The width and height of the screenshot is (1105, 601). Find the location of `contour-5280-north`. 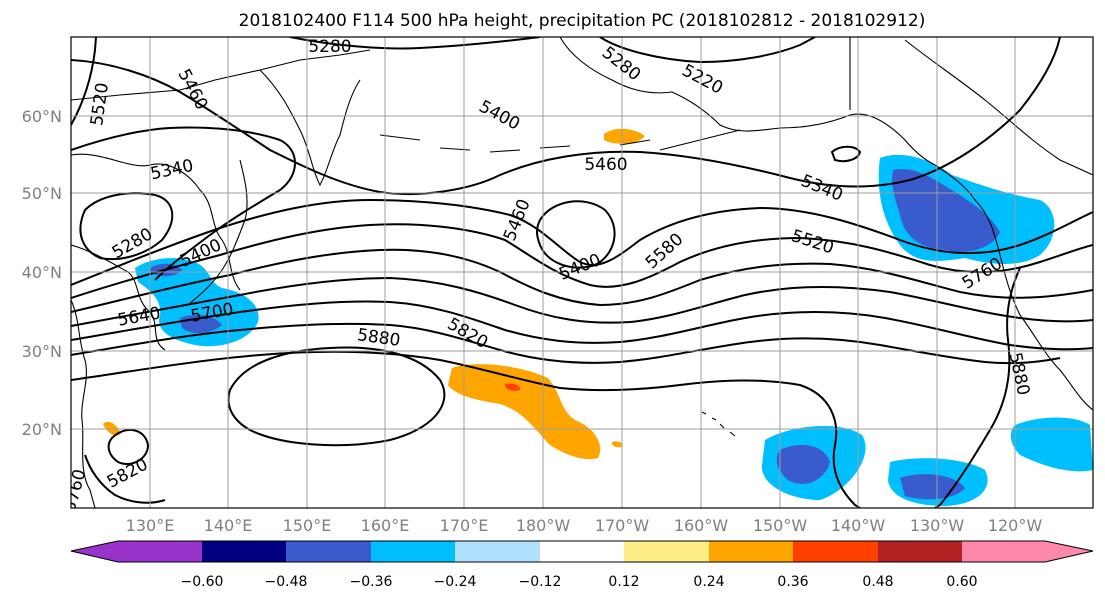

contour-5280-north is located at coordinates (415, 43).